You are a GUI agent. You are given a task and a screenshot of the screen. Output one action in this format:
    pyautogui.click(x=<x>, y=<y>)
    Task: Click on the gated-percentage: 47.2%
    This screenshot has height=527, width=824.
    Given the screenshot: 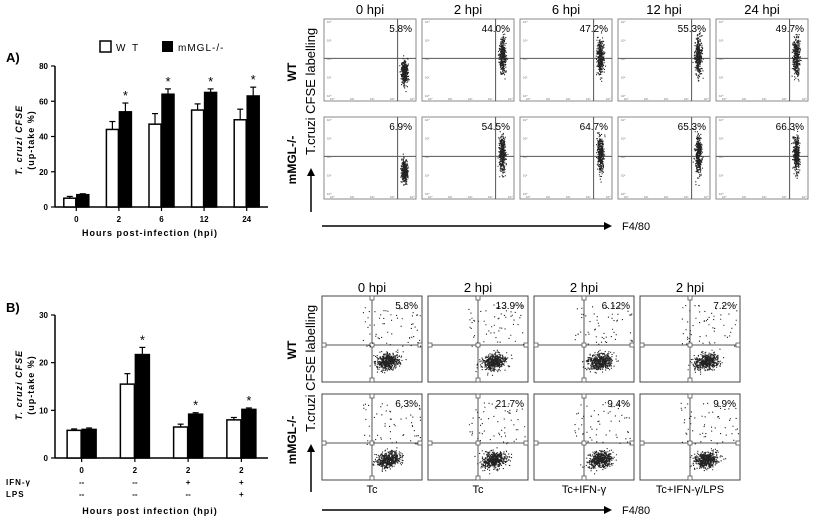 What is the action you would take?
    pyautogui.click(x=594, y=29)
    